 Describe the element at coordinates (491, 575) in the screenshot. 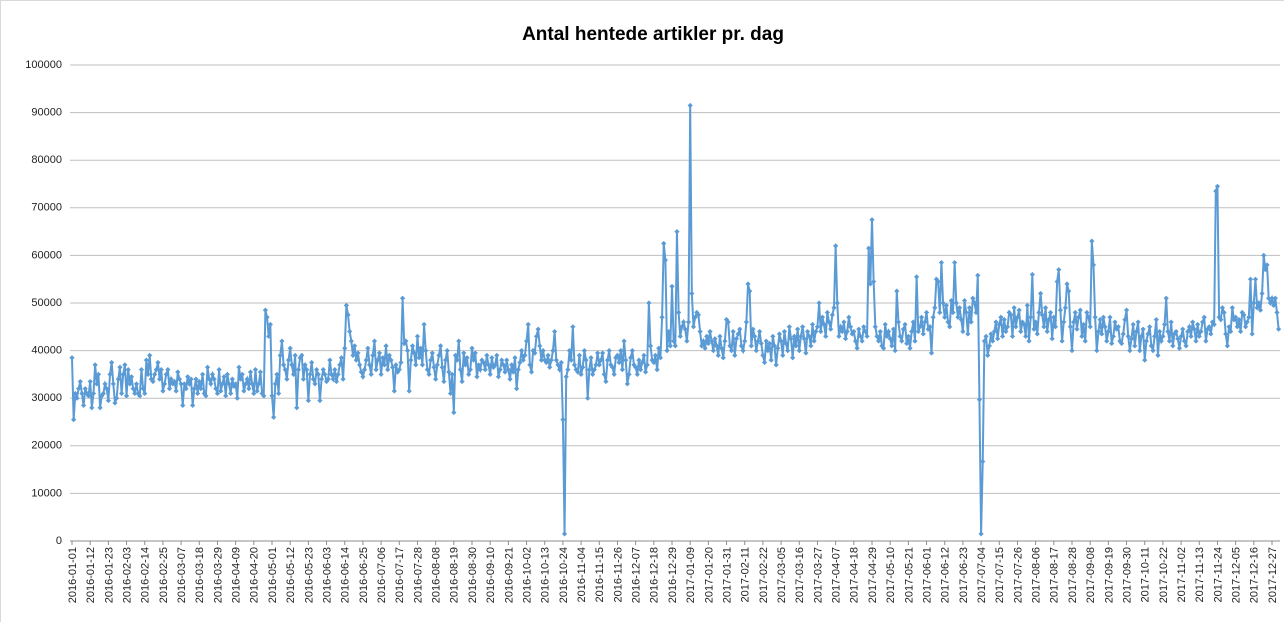

I see `x-tick-label: 2016-09-10` at that location.